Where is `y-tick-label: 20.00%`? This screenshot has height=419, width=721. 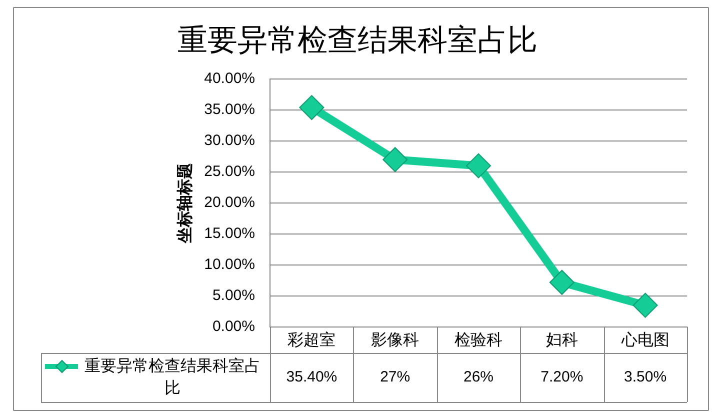 y-tick-label: 20.00% is located at coordinates (229, 203).